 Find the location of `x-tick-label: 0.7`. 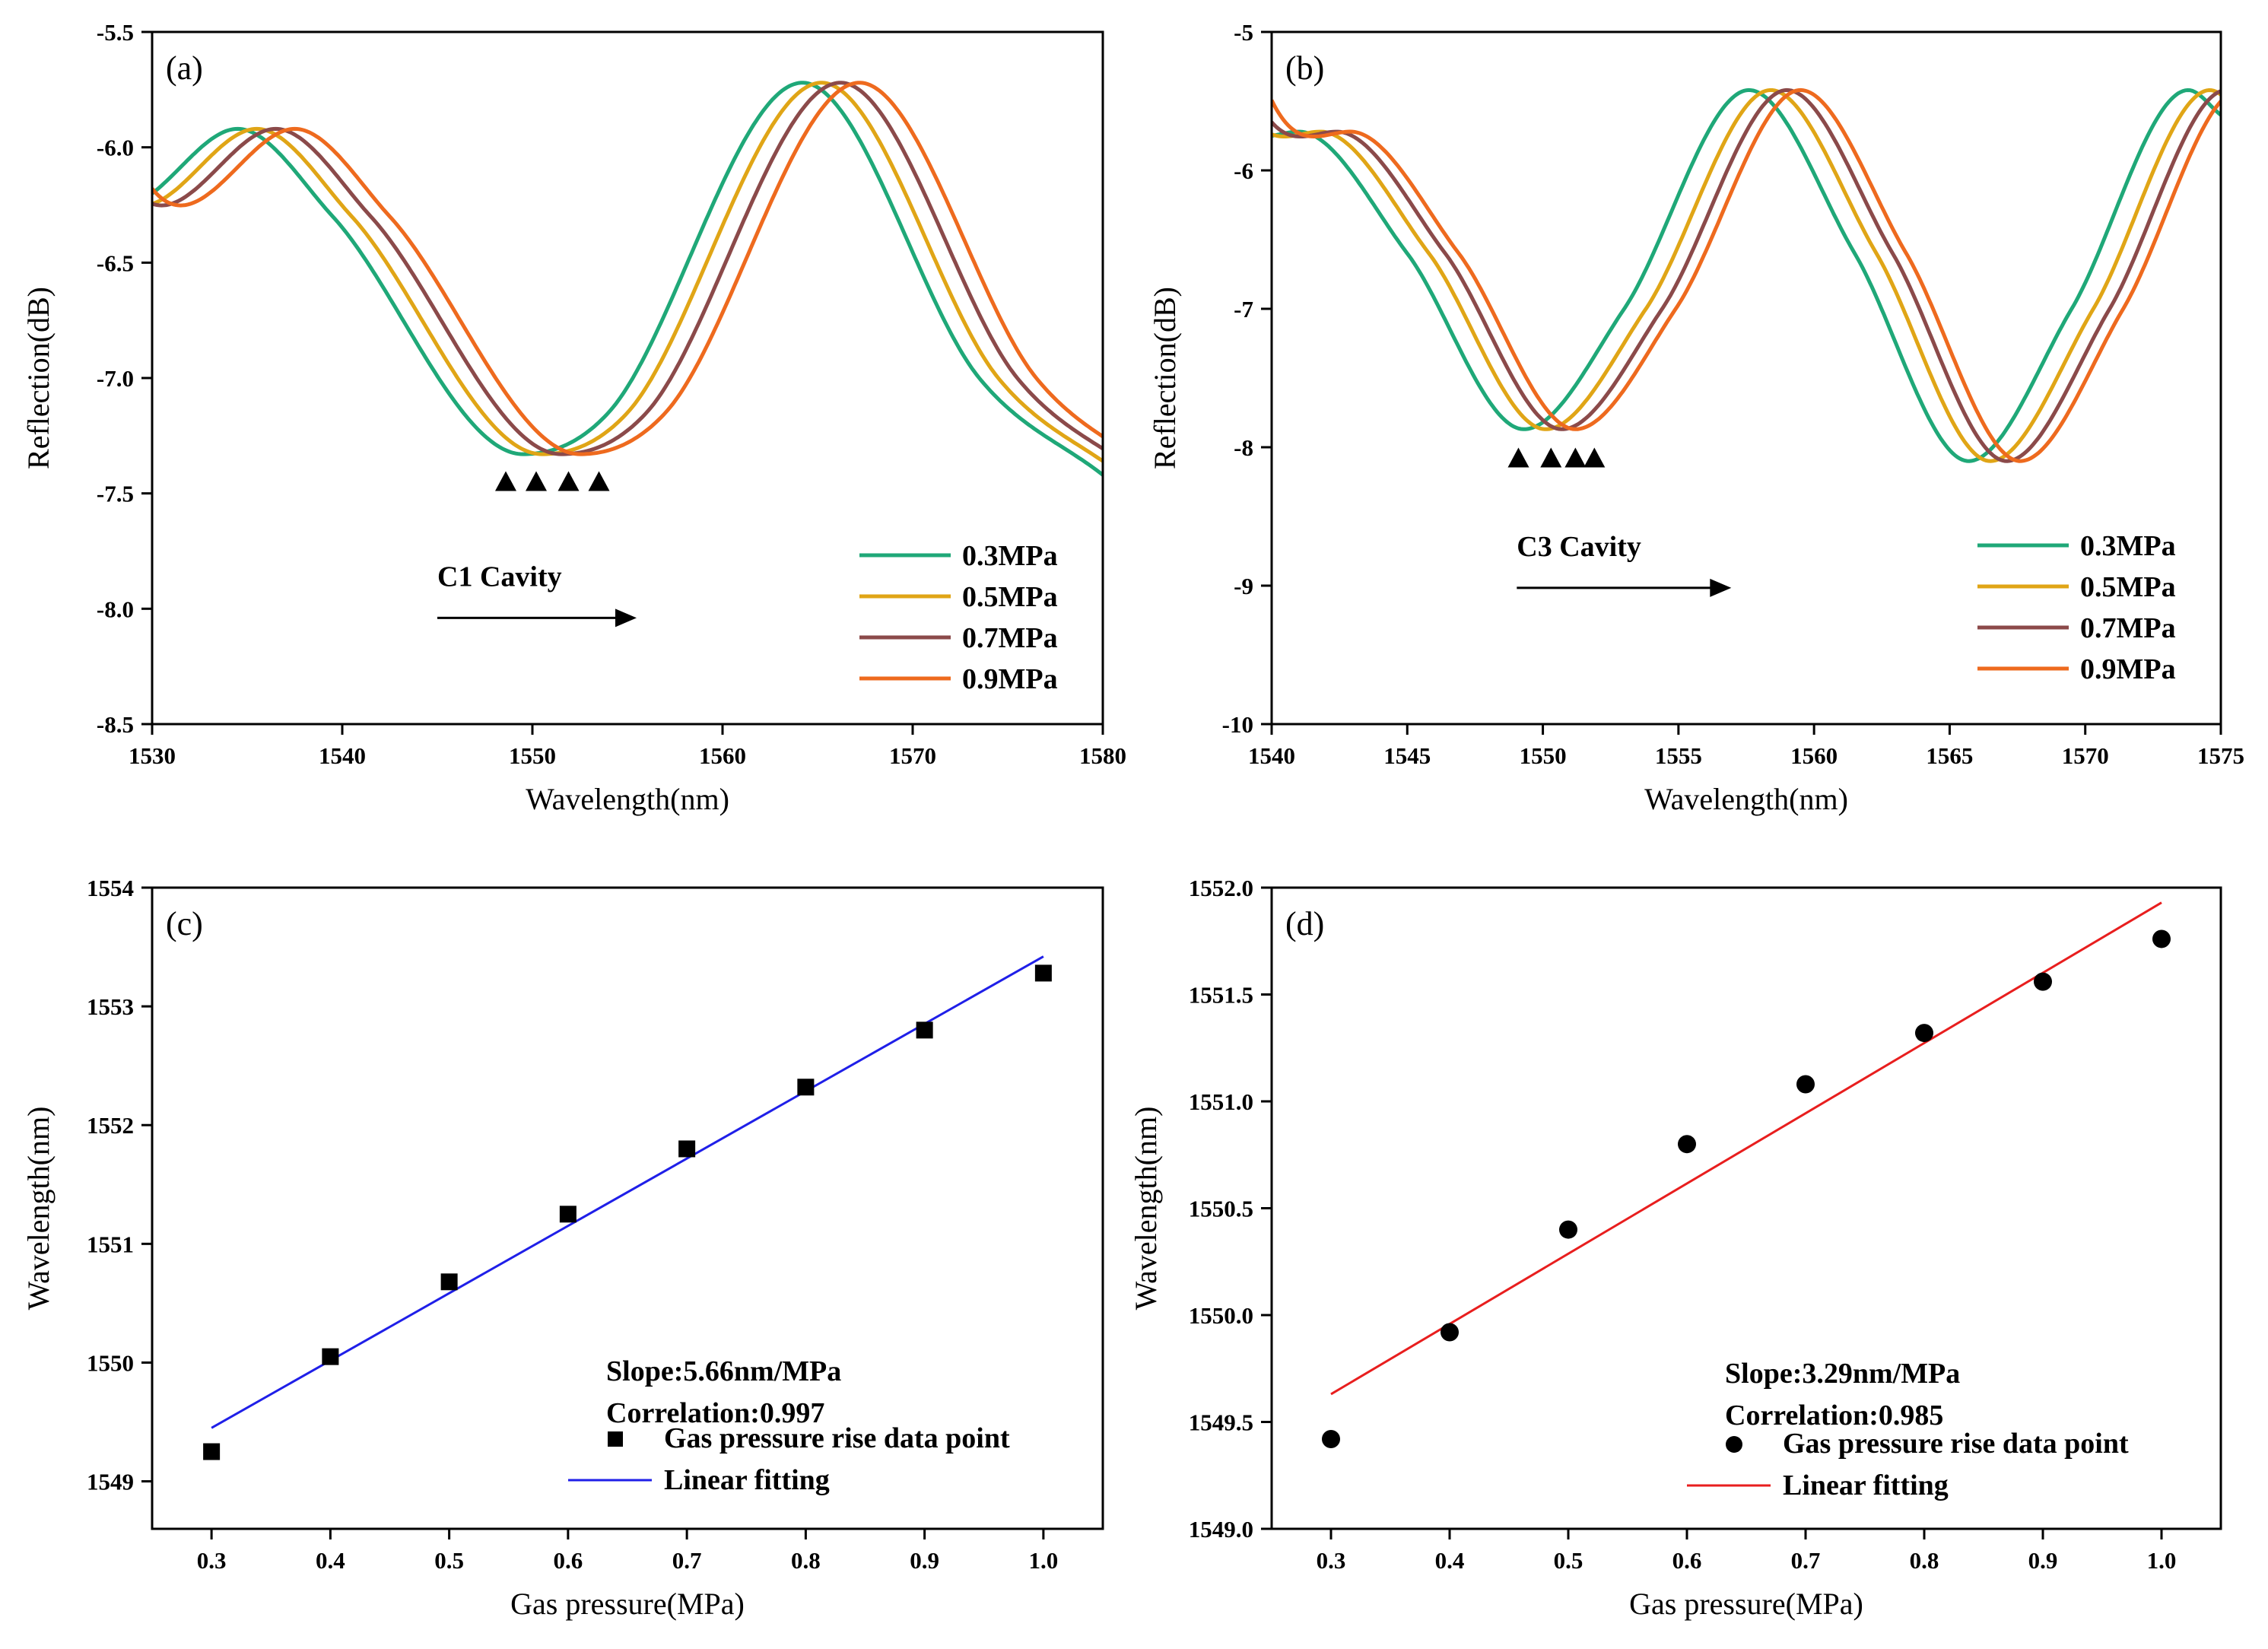

x-tick-label: 0.7 is located at coordinates (1806, 1561).